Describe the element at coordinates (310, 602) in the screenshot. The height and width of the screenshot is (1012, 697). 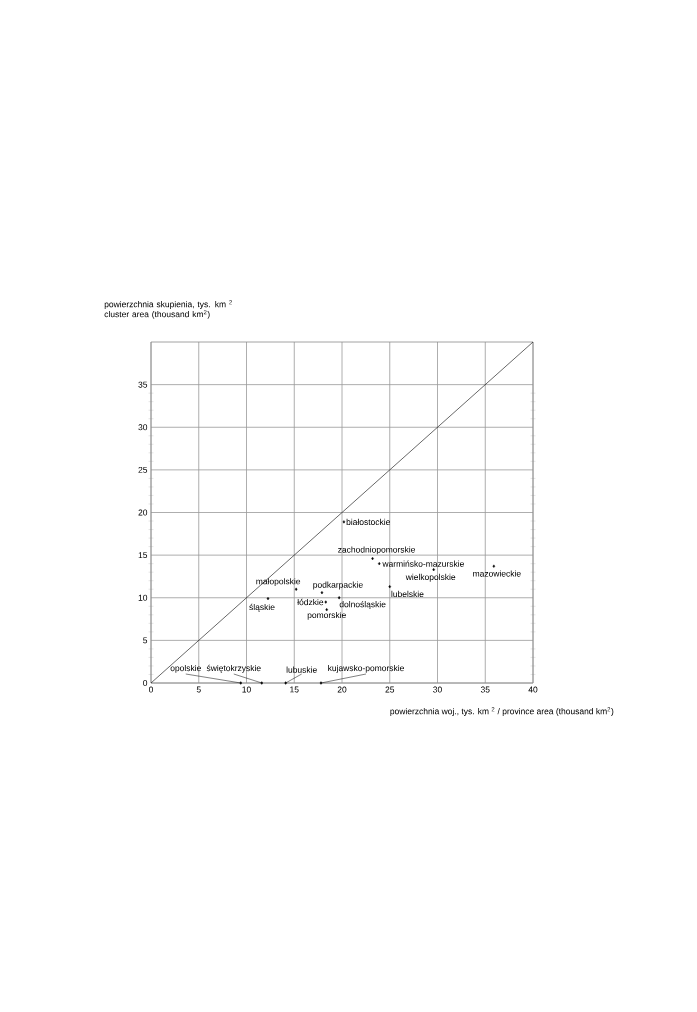
I see `annotation: łódzkie` at that location.